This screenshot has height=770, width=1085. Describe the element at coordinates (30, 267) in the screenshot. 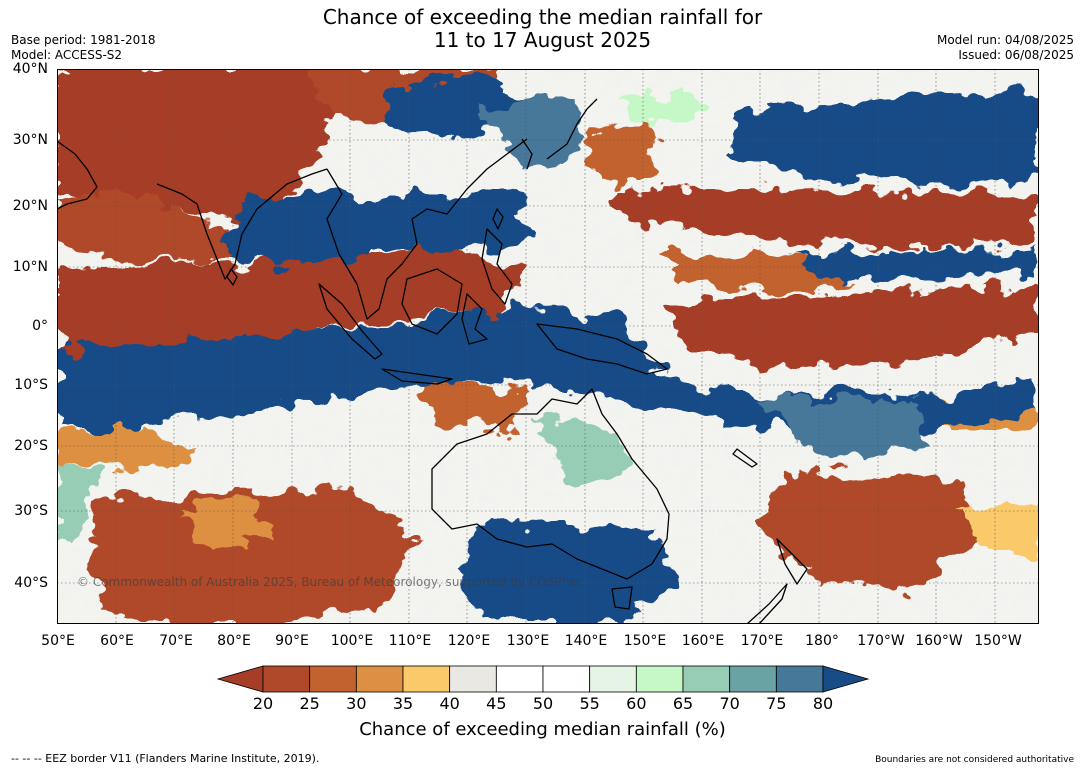

I see `lat-label: 10°N` at that location.